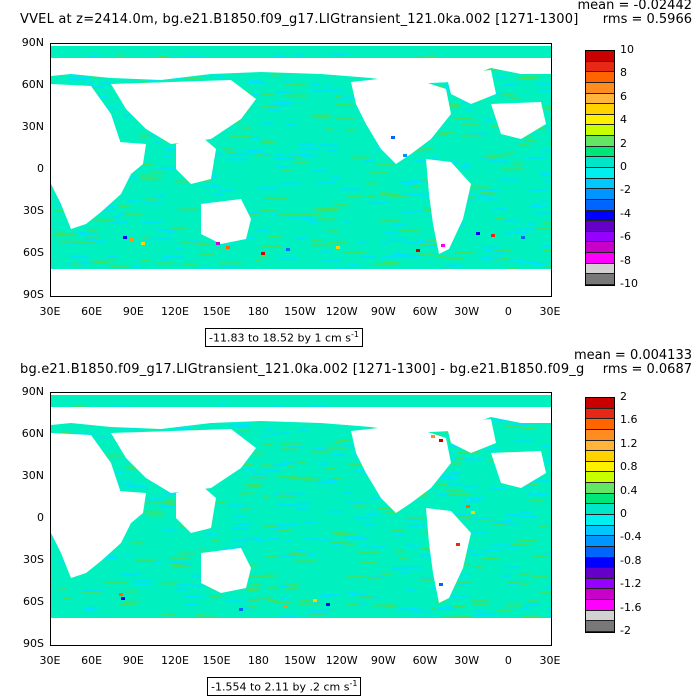 The image size is (700, 700). What do you see at coordinates (467, 660) in the screenshot?
I see `longitude-tick-label: 30W` at bounding box center [467, 660].